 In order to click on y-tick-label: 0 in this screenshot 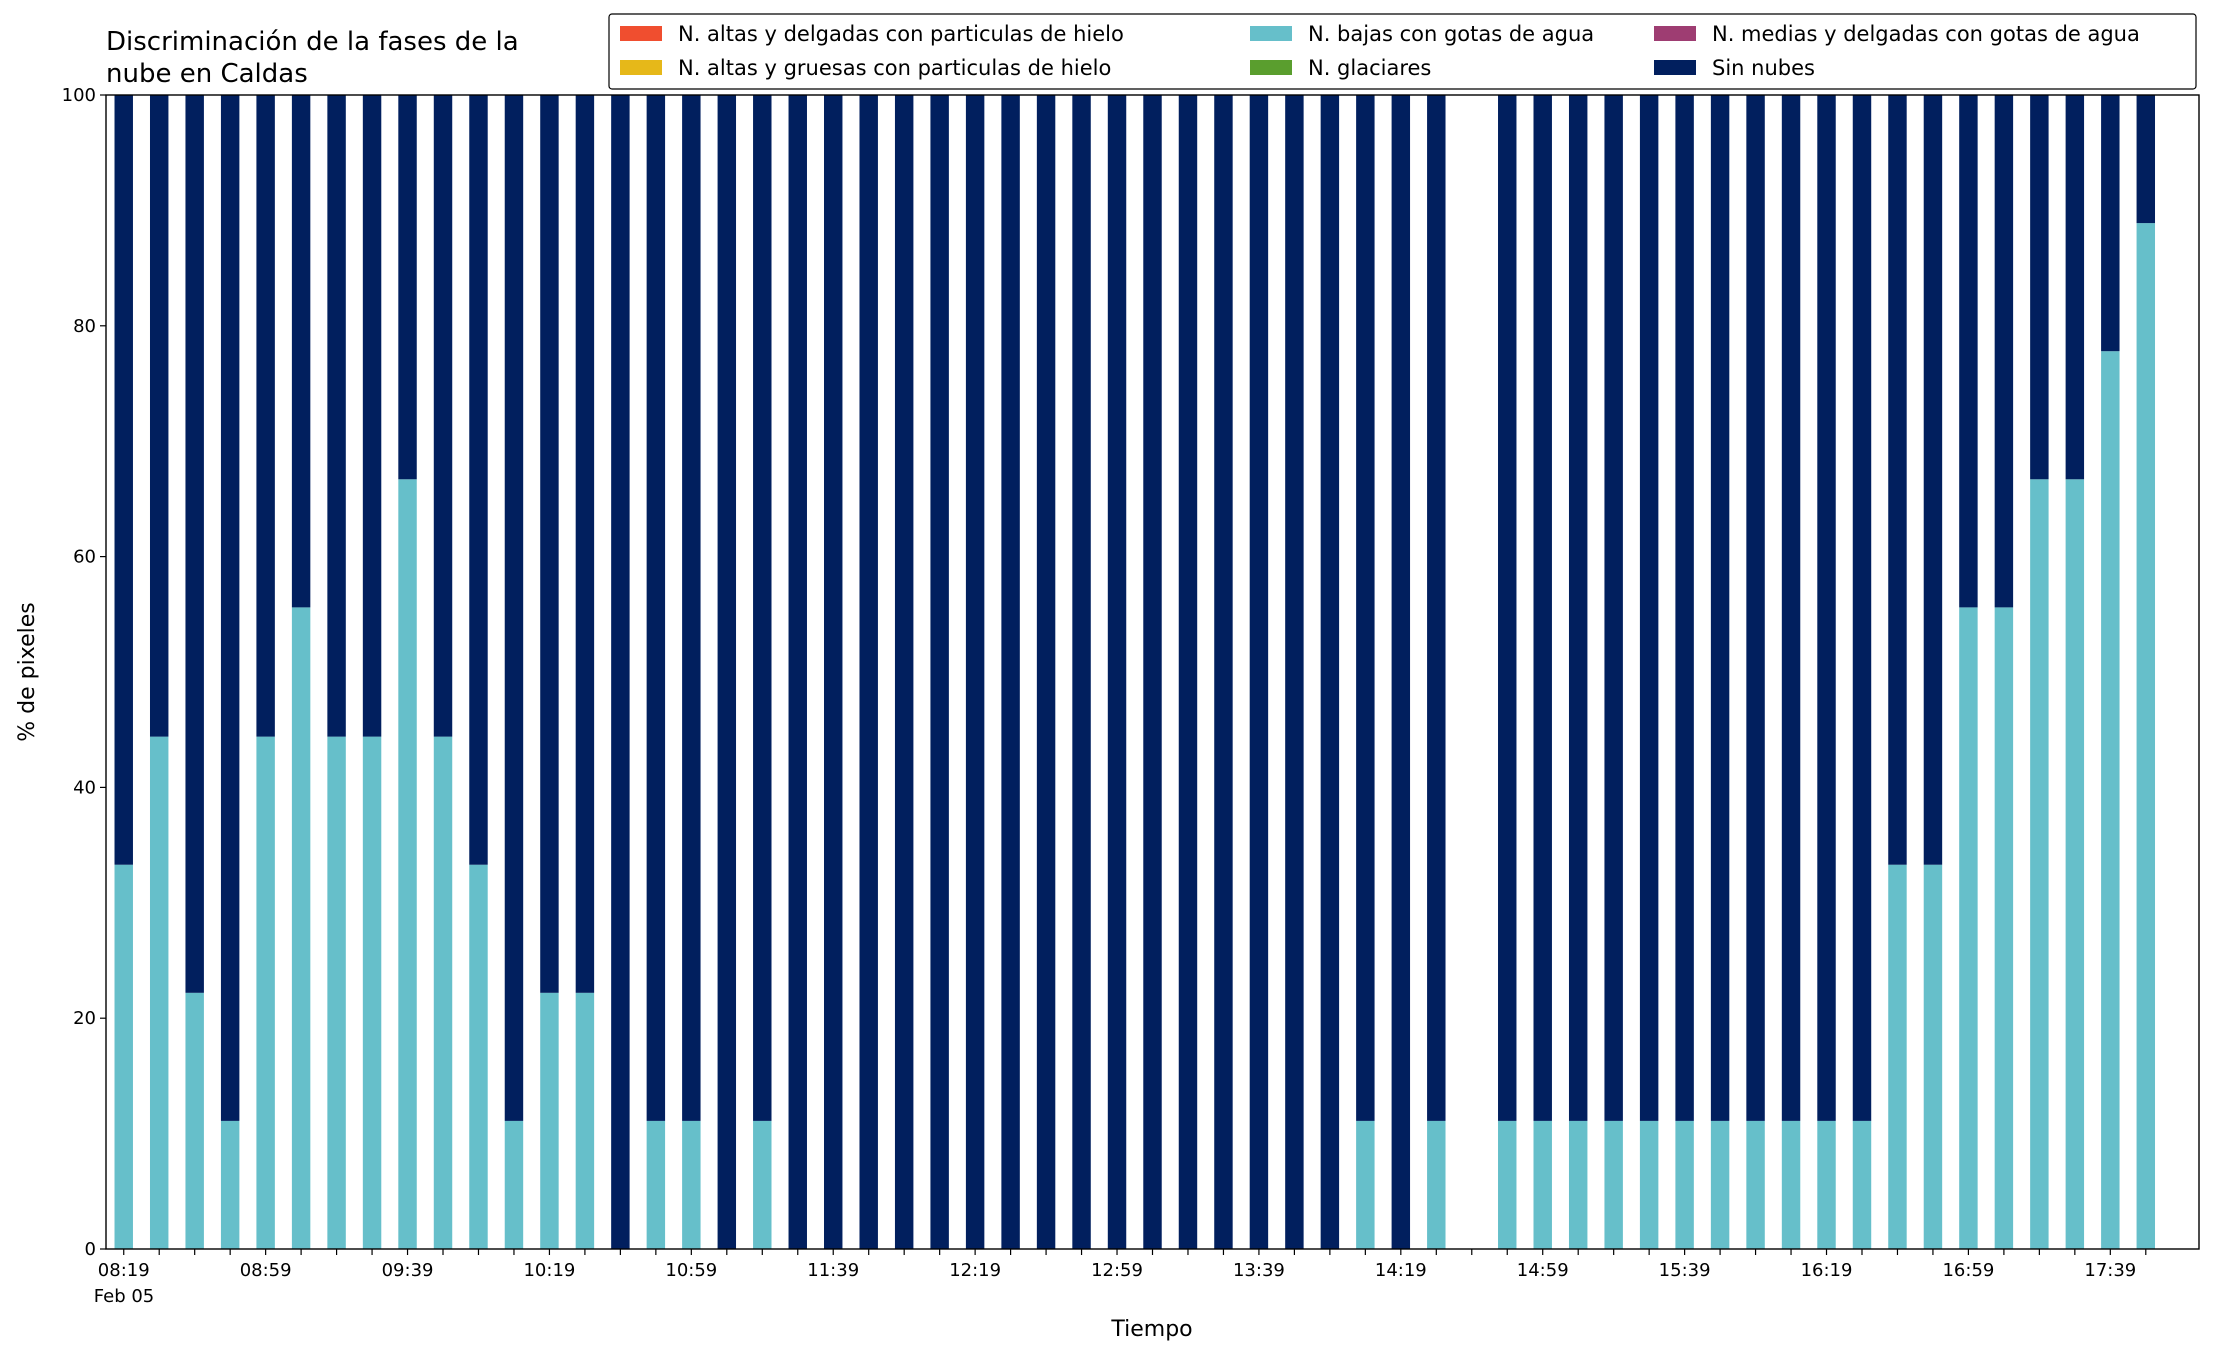, I will do `click(90, 1249)`.